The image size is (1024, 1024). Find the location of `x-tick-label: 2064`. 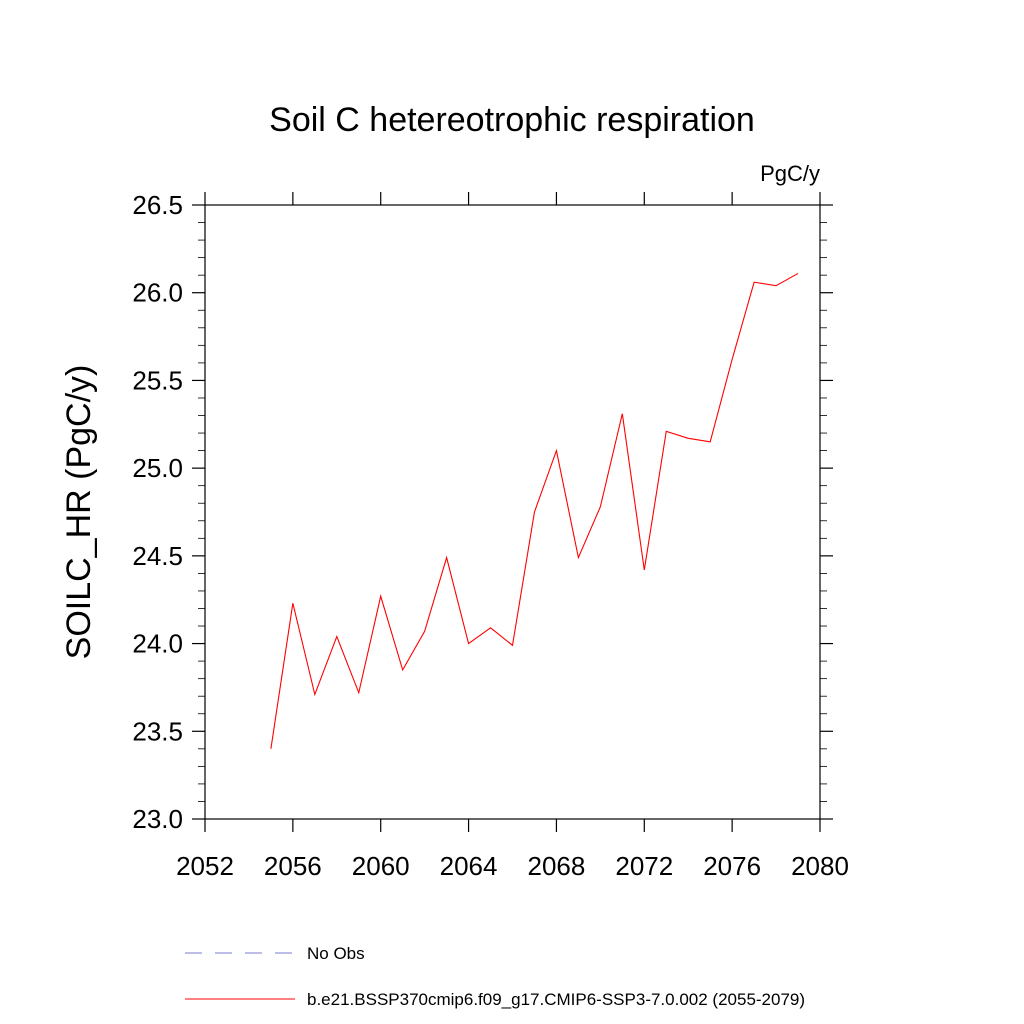

x-tick-label: 2064 is located at coordinates (469, 866).